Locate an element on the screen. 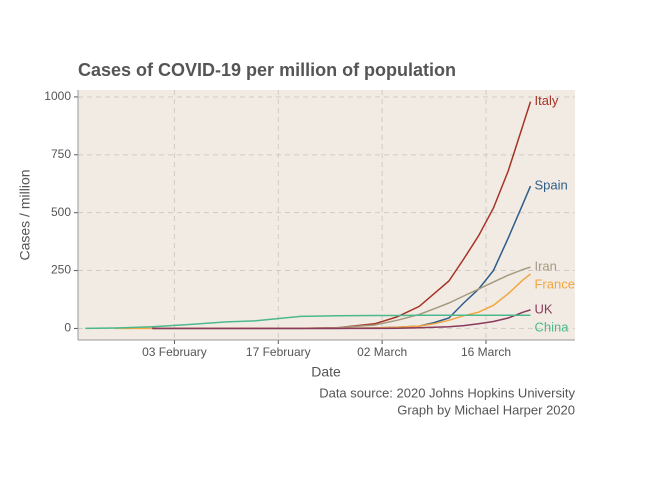  line-label: France is located at coordinates (554, 284).